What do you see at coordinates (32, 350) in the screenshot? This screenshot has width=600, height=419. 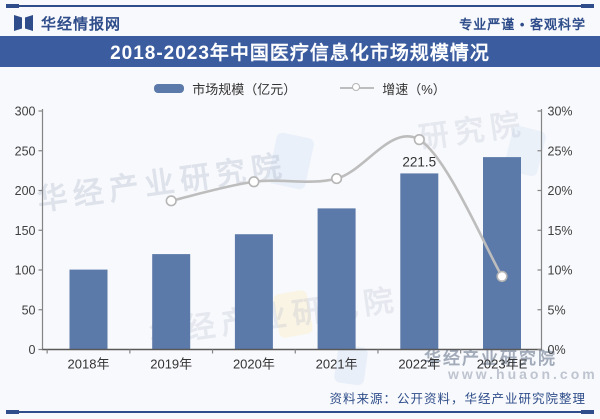 I see `left-axis-tick-label: 0` at bounding box center [32, 350].